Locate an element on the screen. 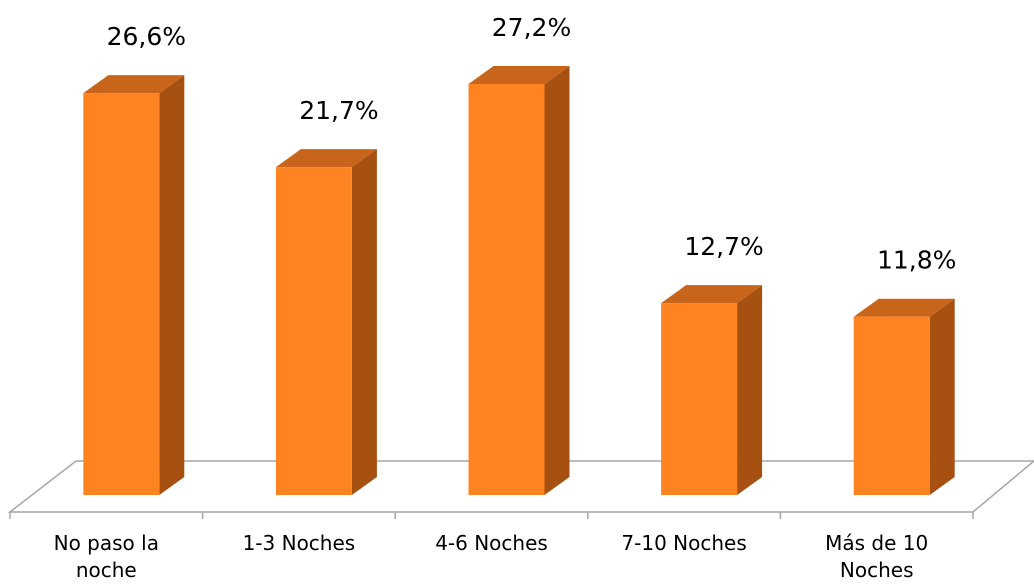 The image size is (1034, 588). category-tick-label: No paso la is located at coordinates (106, 543).